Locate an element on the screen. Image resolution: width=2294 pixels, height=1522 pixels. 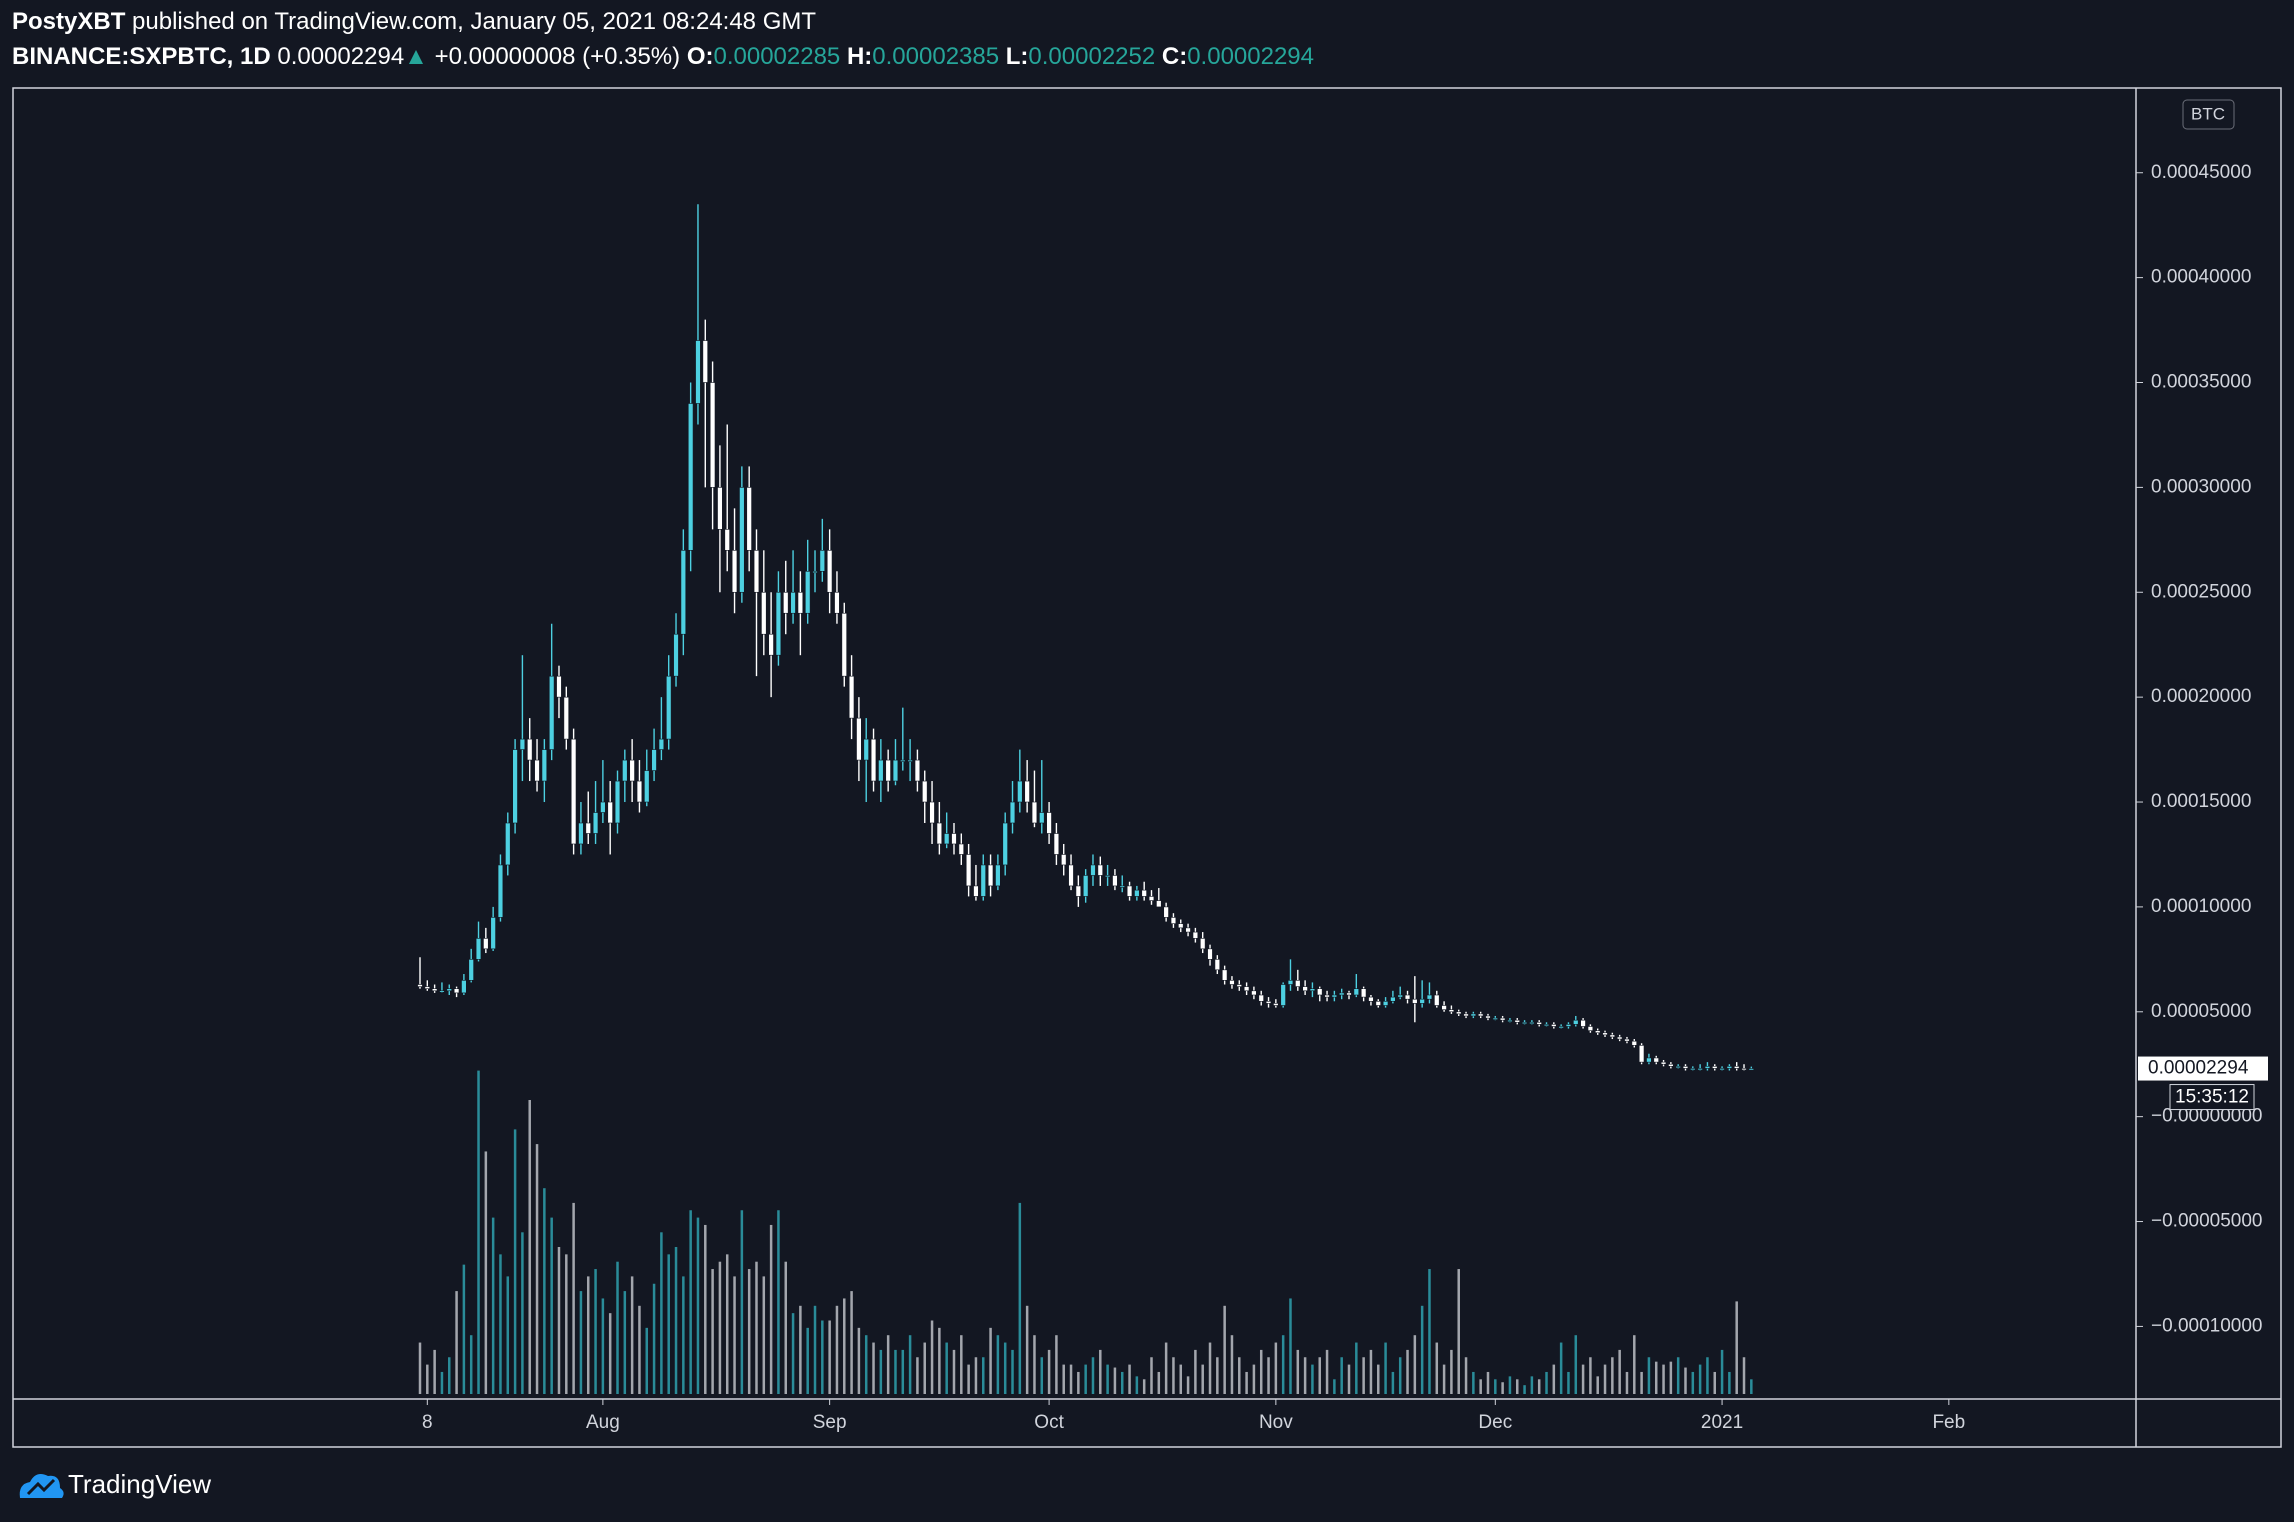
arrow: ▲ is located at coordinates (416, 56).